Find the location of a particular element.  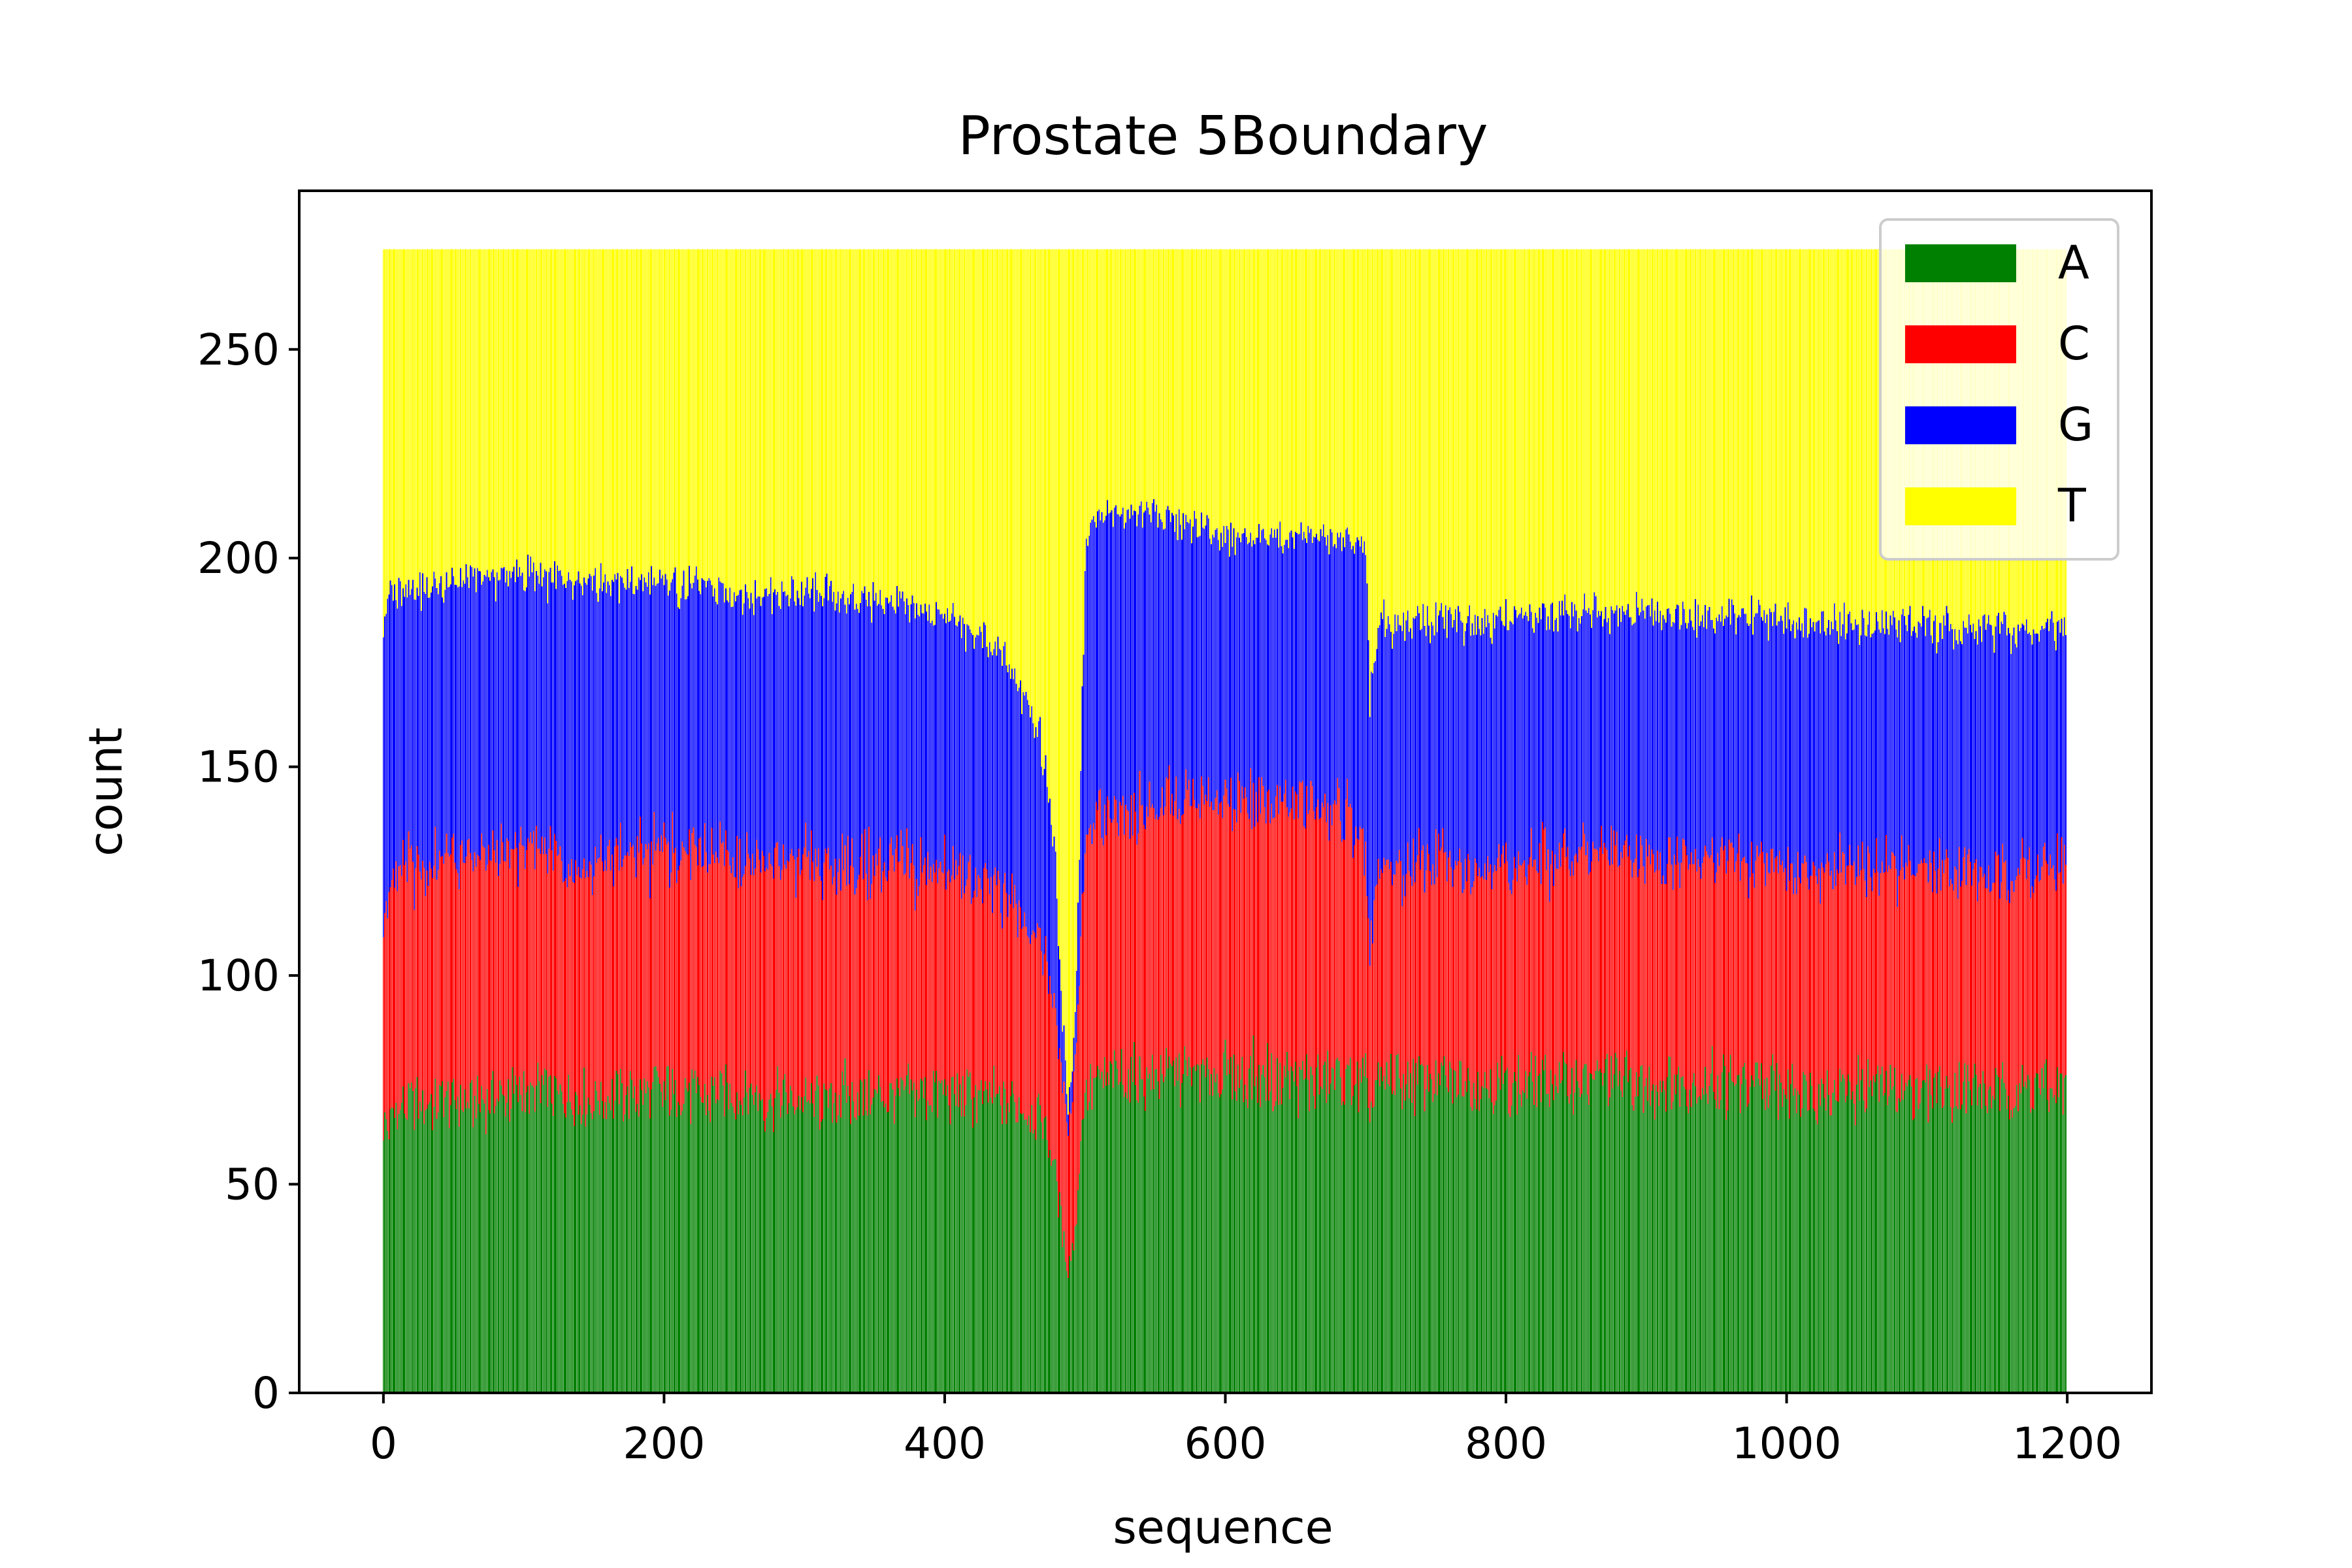

y-tick-label: 0 is located at coordinates (266, 1393).